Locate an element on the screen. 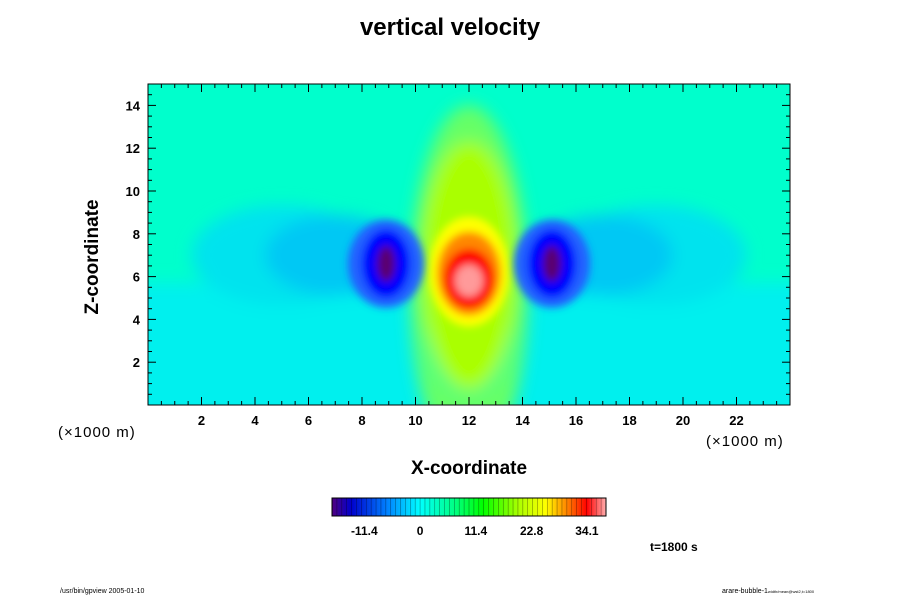 The width and height of the screenshot is (900, 600). x-tick-label: 14 is located at coordinates (522, 420).